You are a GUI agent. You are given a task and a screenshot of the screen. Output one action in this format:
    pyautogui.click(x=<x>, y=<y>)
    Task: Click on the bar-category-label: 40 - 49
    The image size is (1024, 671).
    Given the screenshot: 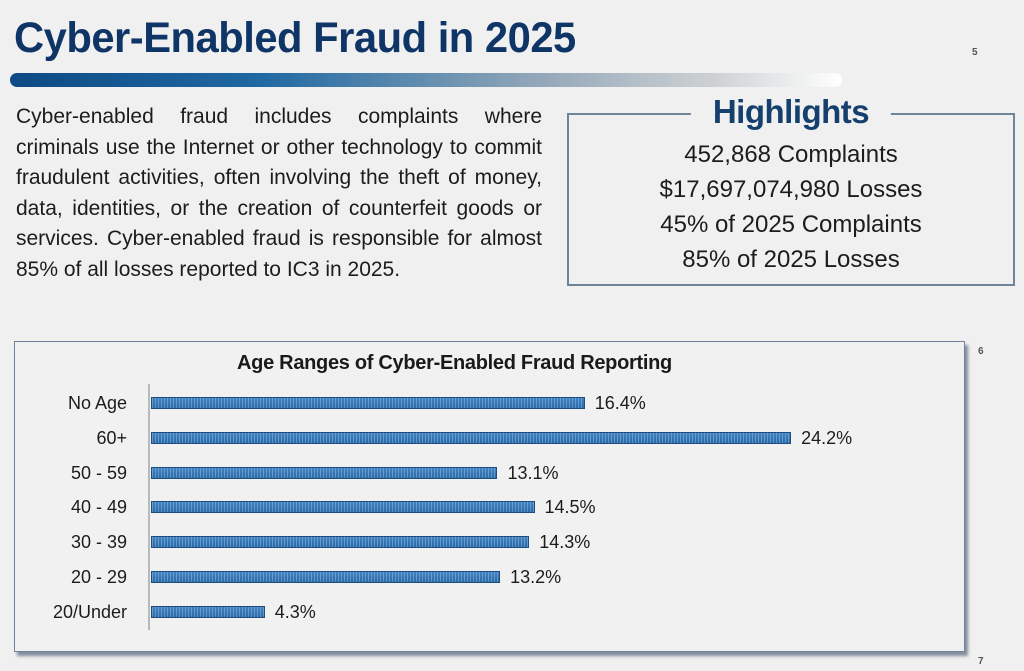 What is the action you would take?
    pyautogui.click(x=98, y=507)
    